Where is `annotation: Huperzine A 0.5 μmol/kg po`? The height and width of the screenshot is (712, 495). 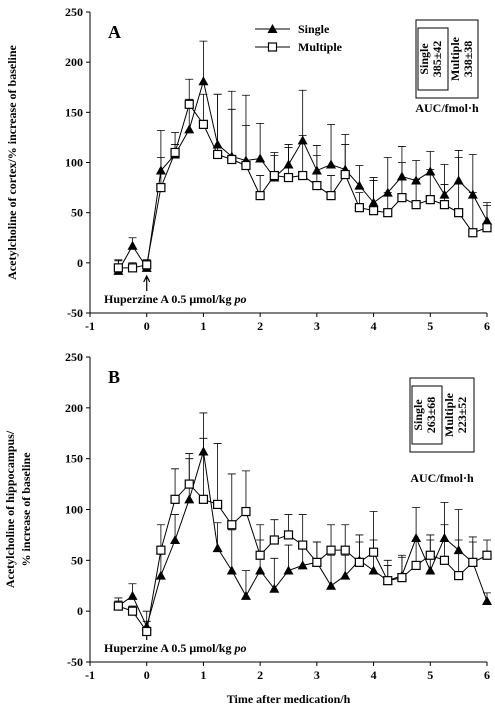 annotation: Huperzine A 0.5 μmol/kg po is located at coordinates (175, 299).